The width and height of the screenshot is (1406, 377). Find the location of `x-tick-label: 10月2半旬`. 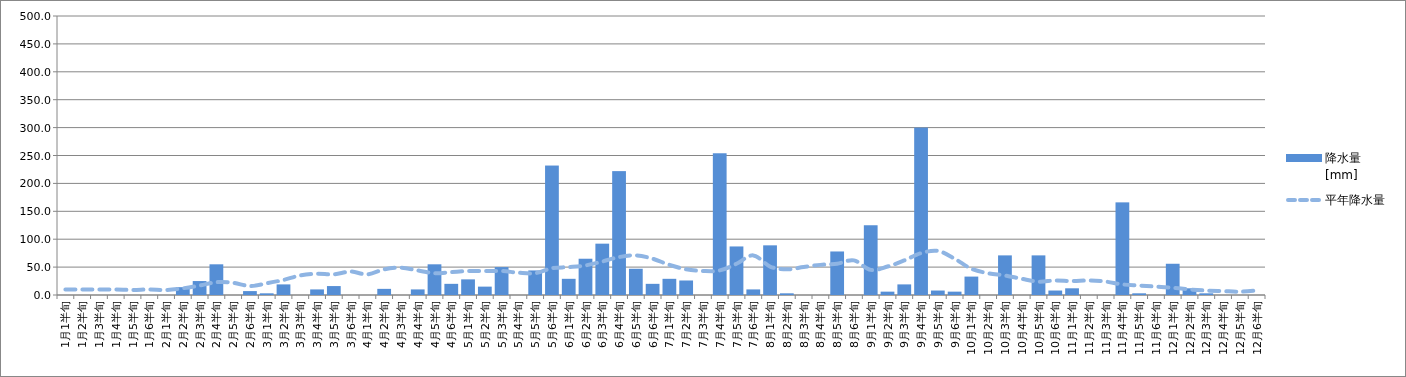

x-tick-label: 10月2半旬 is located at coordinates (989, 328).